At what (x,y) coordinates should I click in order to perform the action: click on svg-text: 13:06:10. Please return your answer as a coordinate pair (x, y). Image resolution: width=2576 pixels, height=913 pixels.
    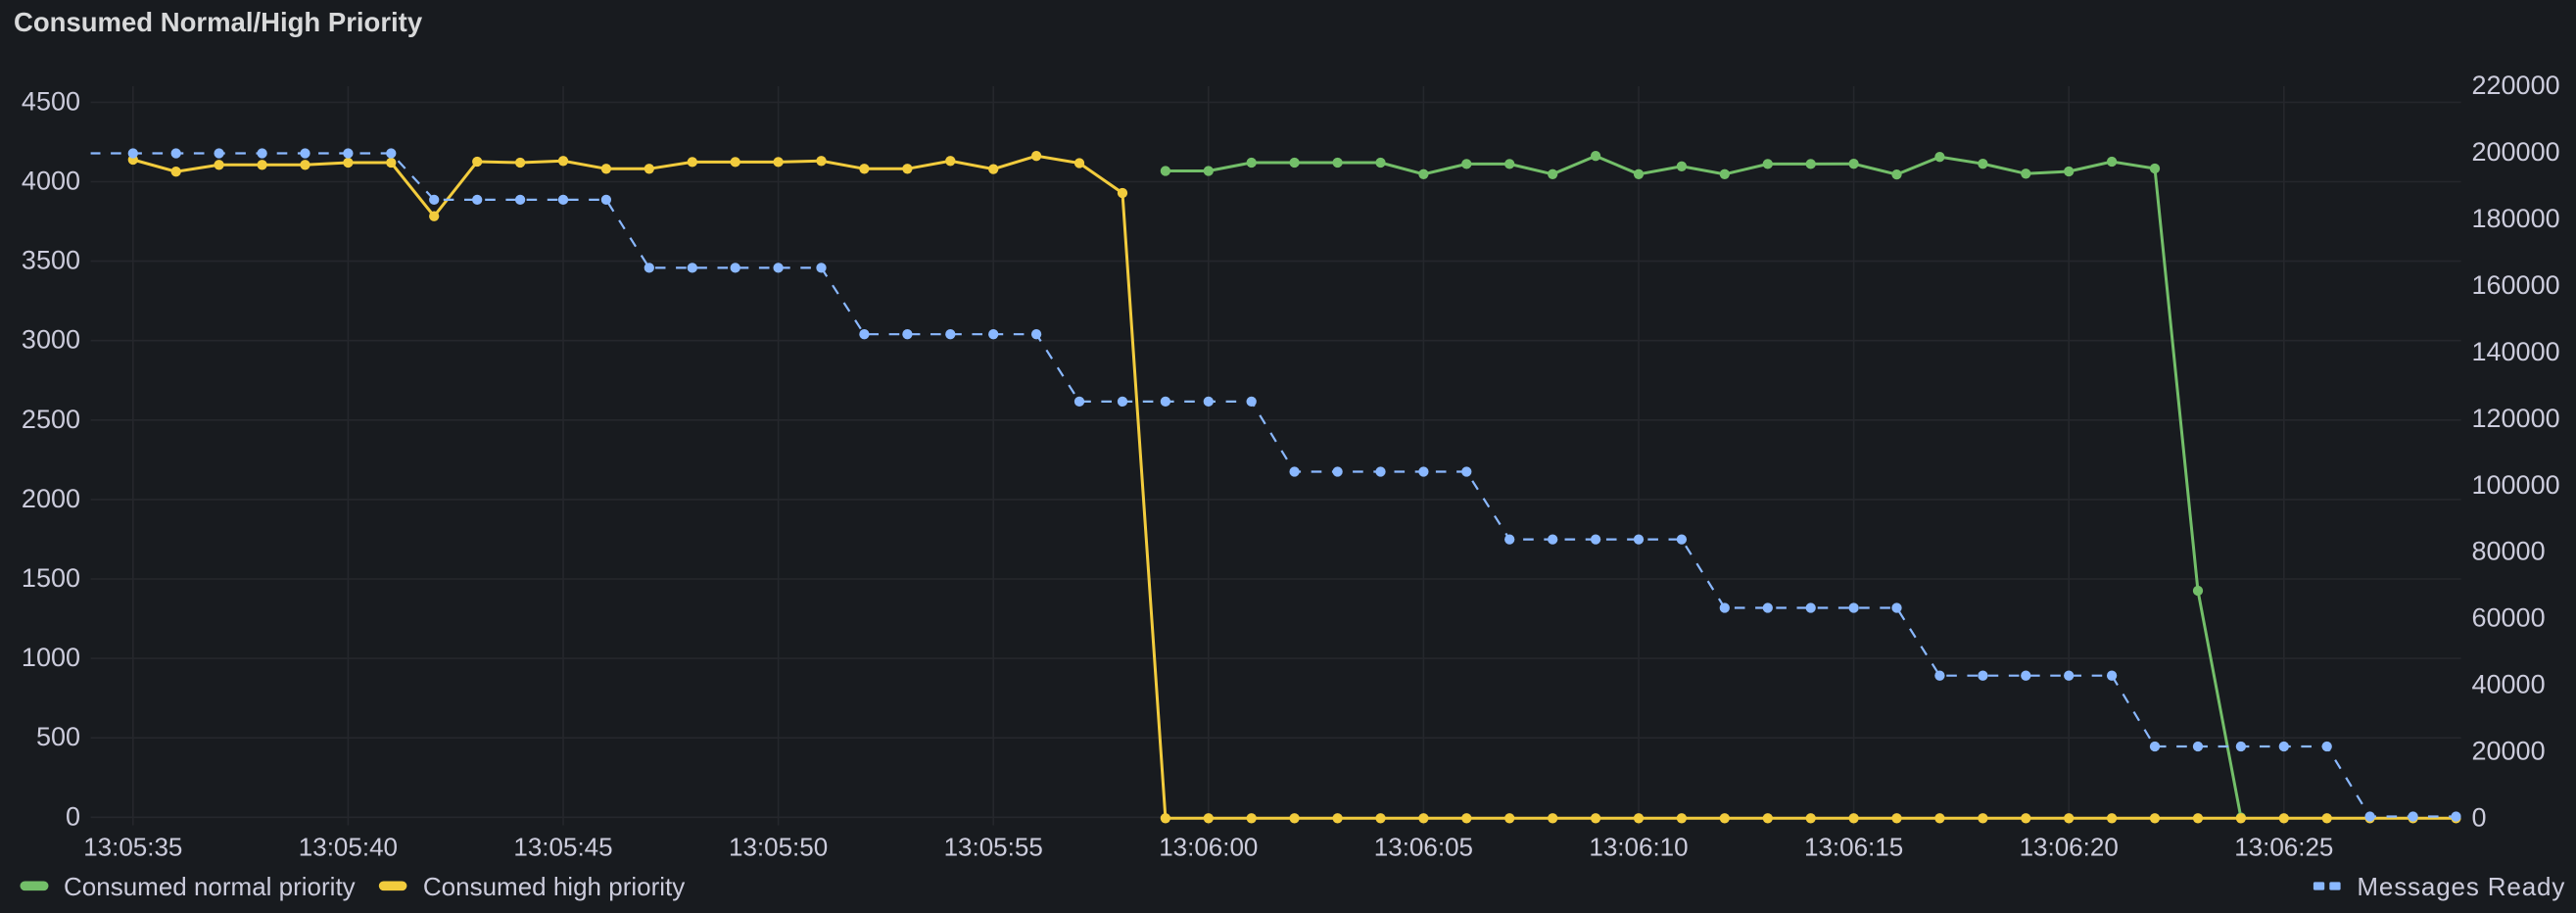
    Looking at the image, I should click on (1639, 847).